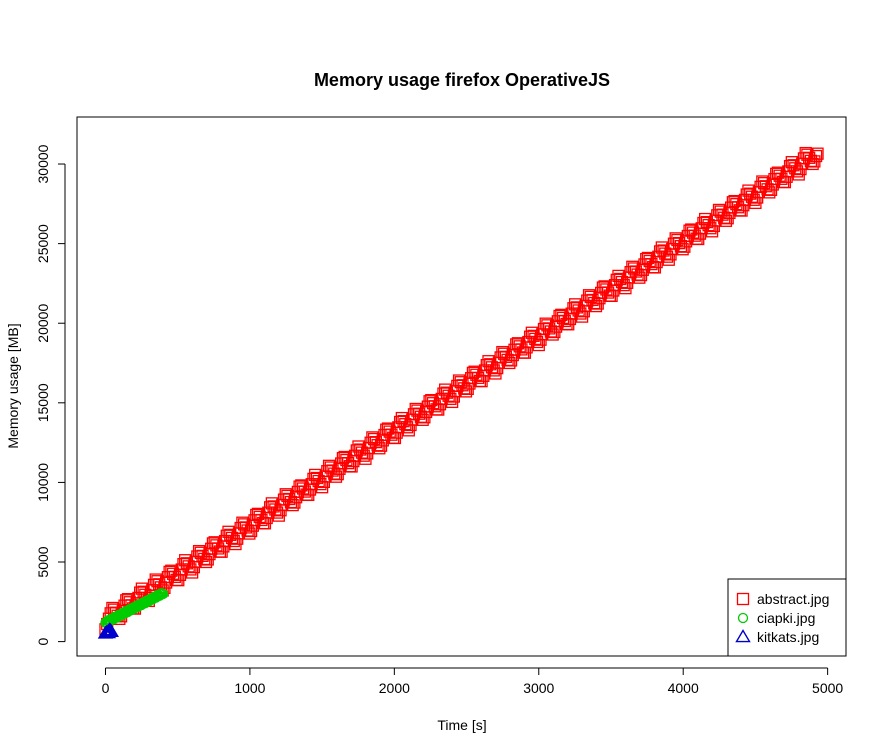 The image size is (886, 754). What do you see at coordinates (43, 642) in the screenshot?
I see `y-tick-label: 0` at bounding box center [43, 642].